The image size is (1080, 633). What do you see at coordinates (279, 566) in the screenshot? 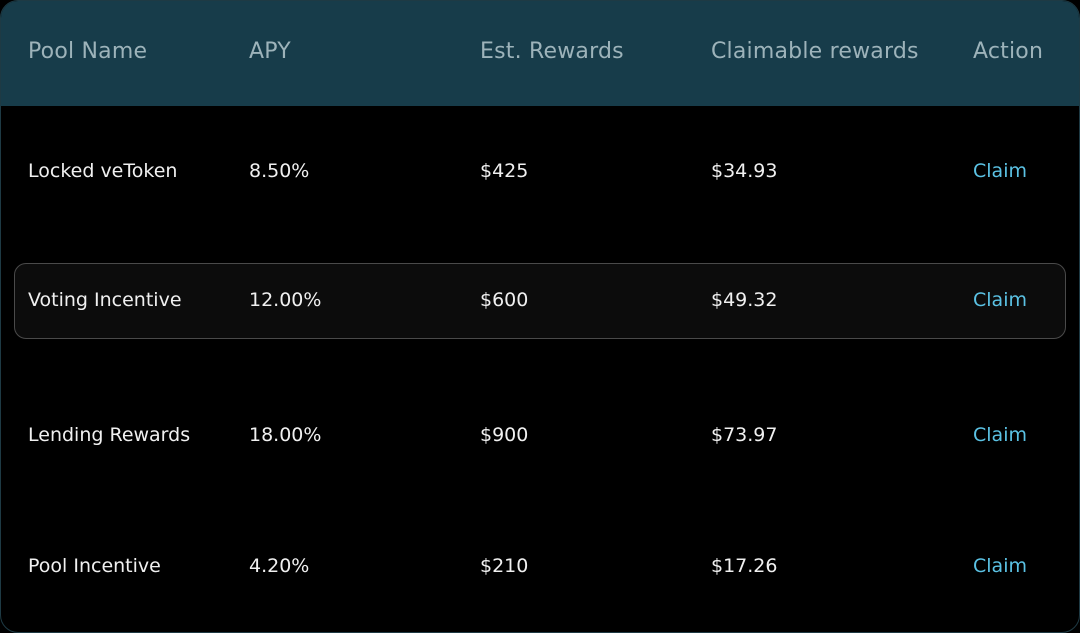
I see `apy: 4.20%` at bounding box center [279, 566].